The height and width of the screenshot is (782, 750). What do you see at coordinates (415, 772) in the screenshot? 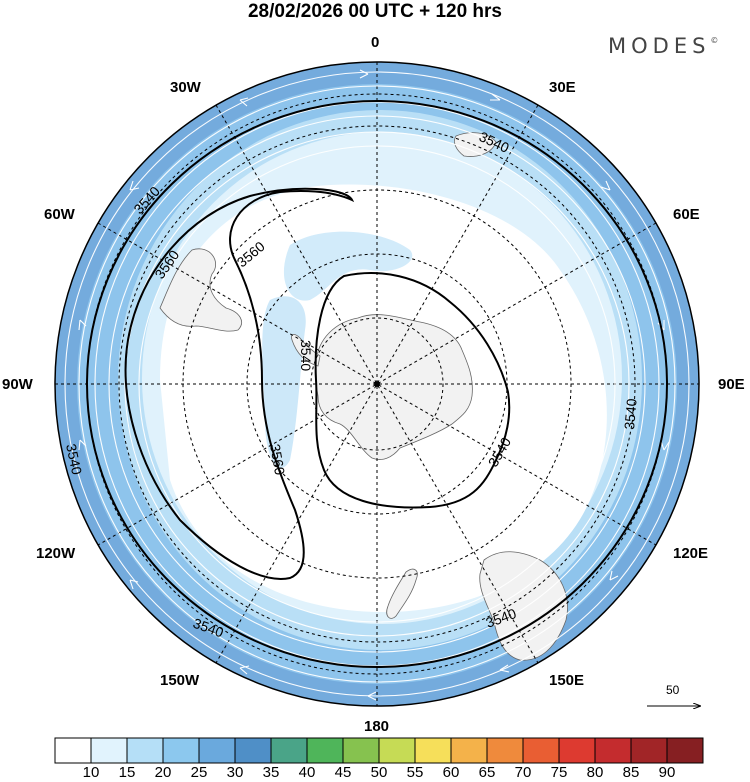
I see `colorbar-tick-label: 55` at bounding box center [415, 772].